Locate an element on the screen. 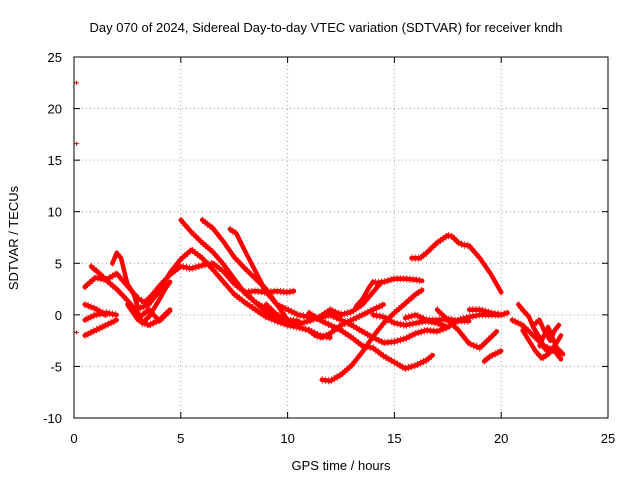 The image size is (640, 480). x-axis-label: GPS time / hours is located at coordinates (341, 465).